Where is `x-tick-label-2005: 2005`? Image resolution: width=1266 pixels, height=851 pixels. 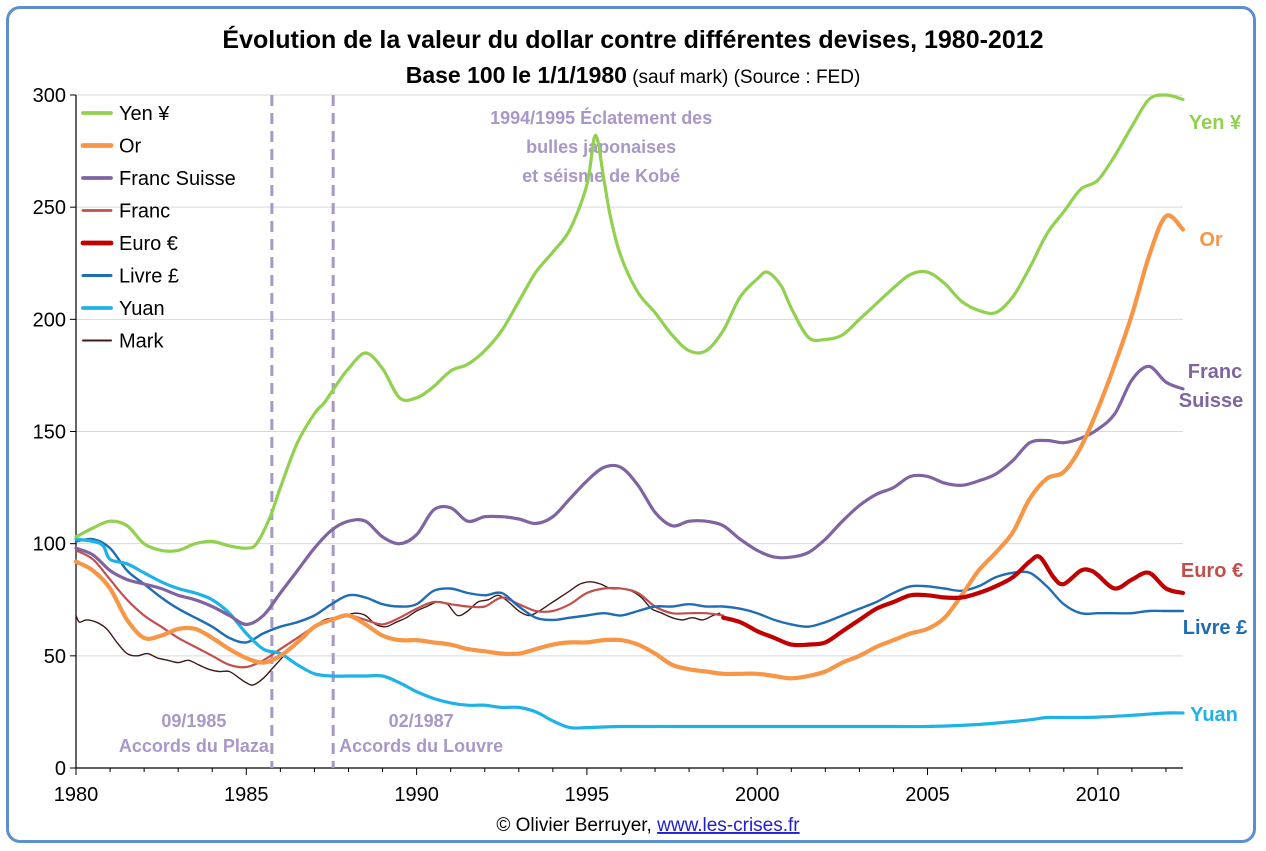
x-tick-label-2005: 2005 is located at coordinates (927, 795).